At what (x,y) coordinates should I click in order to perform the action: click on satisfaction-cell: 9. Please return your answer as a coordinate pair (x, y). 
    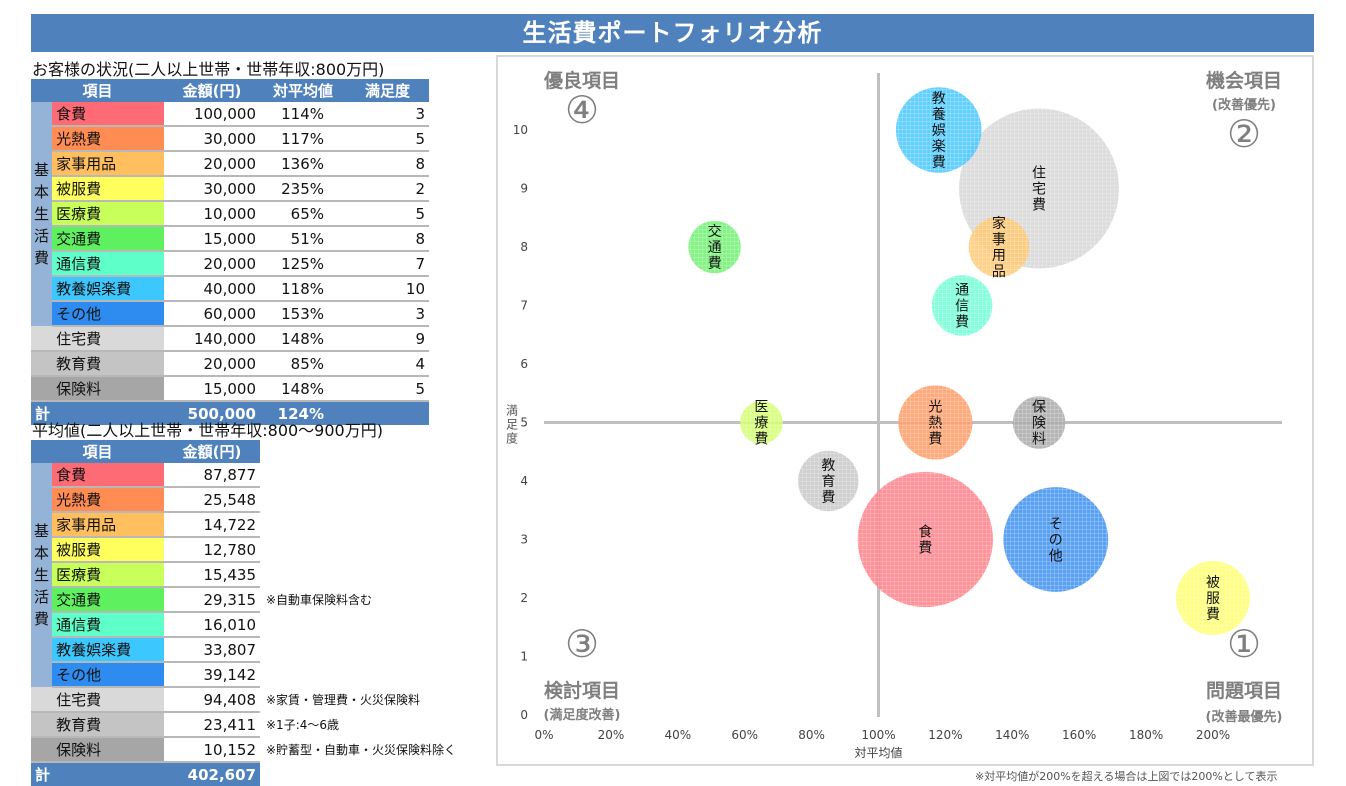
    Looking at the image, I should click on (387, 339).